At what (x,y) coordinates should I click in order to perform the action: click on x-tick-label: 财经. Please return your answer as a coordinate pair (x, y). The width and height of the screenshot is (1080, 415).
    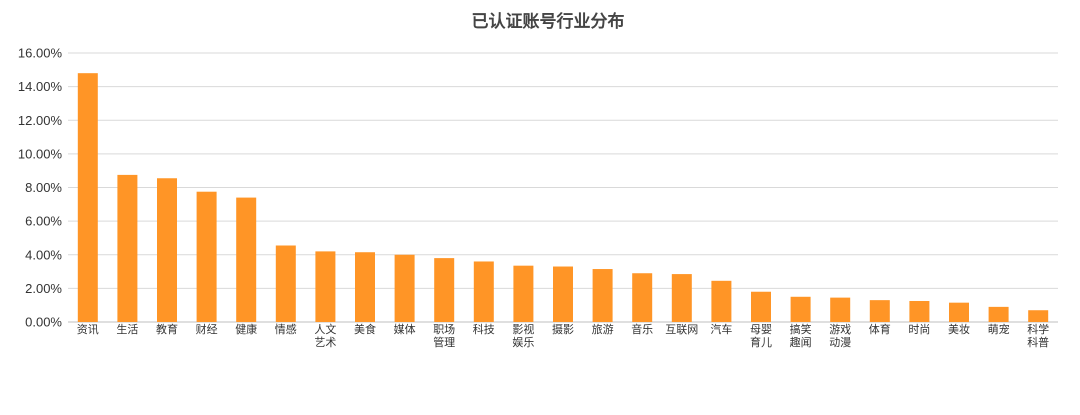
    Looking at the image, I should click on (207, 329).